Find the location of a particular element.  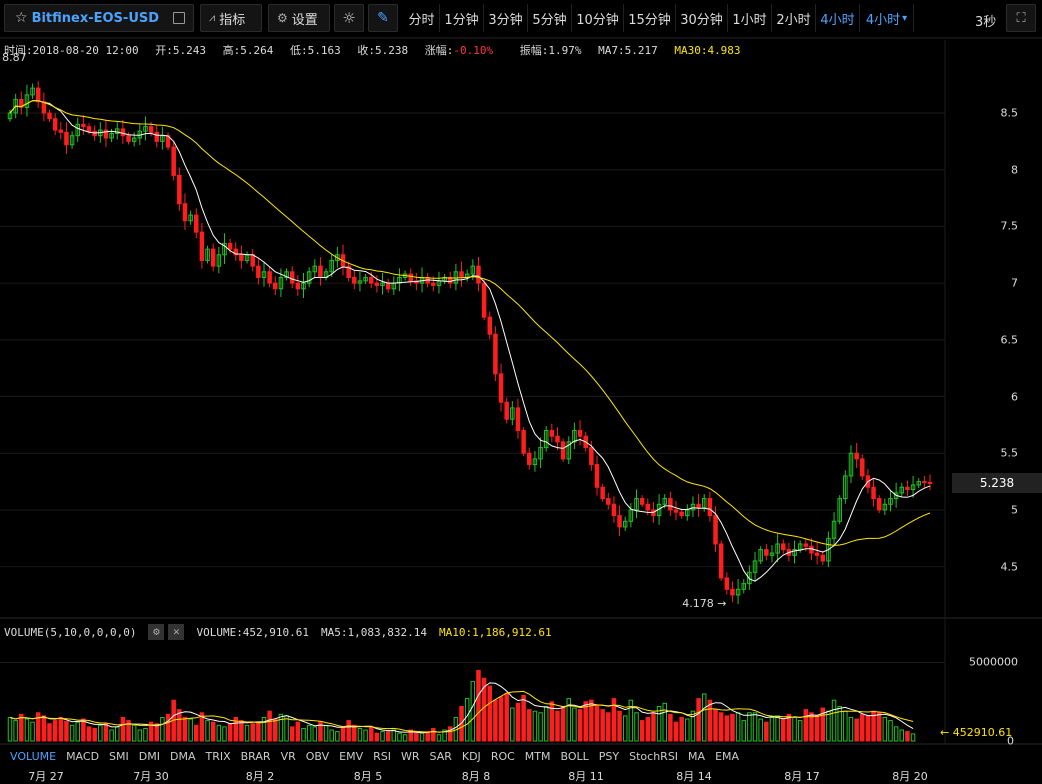

symbol-selector: ☆ Bitfinex-EOS-USD is located at coordinates (99, 18).